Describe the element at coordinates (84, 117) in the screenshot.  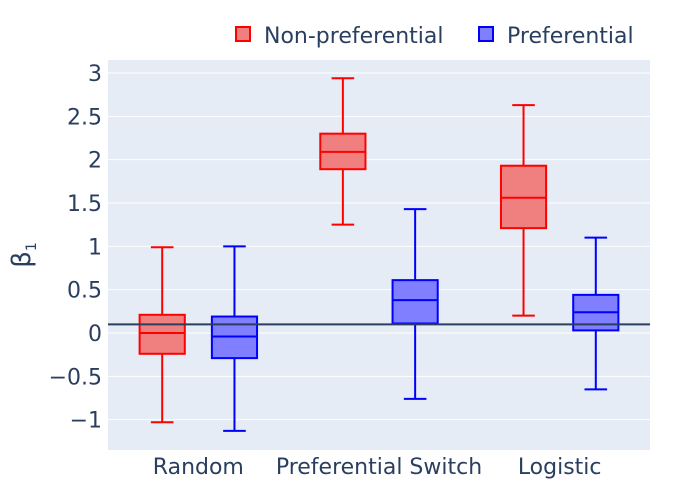
I see `y-tick-label: 2.5` at that location.